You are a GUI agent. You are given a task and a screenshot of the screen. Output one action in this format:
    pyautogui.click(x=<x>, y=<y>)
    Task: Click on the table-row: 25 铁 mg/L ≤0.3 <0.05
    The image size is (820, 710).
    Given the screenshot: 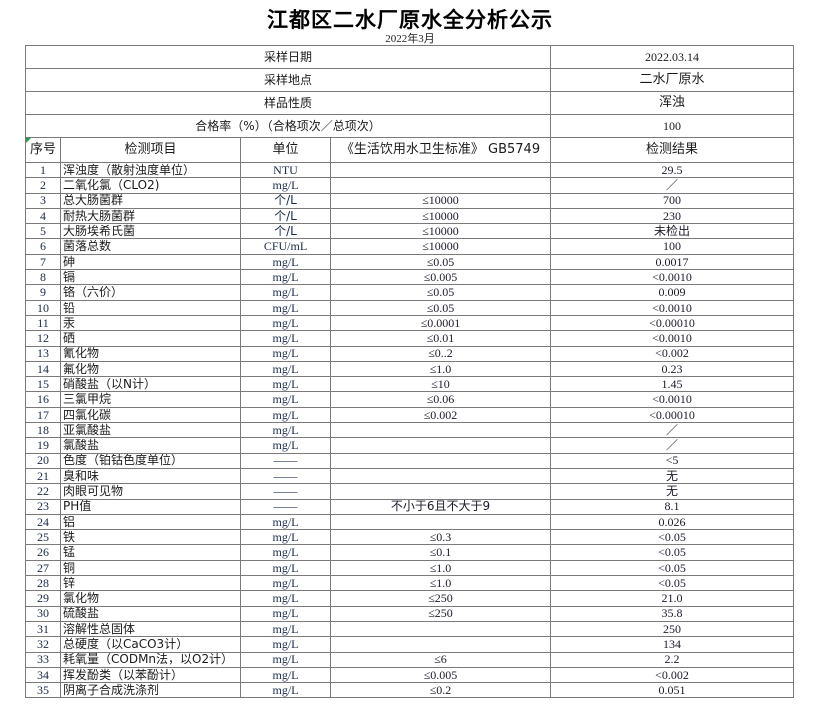 What is the action you would take?
    pyautogui.click(x=410, y=537)
    